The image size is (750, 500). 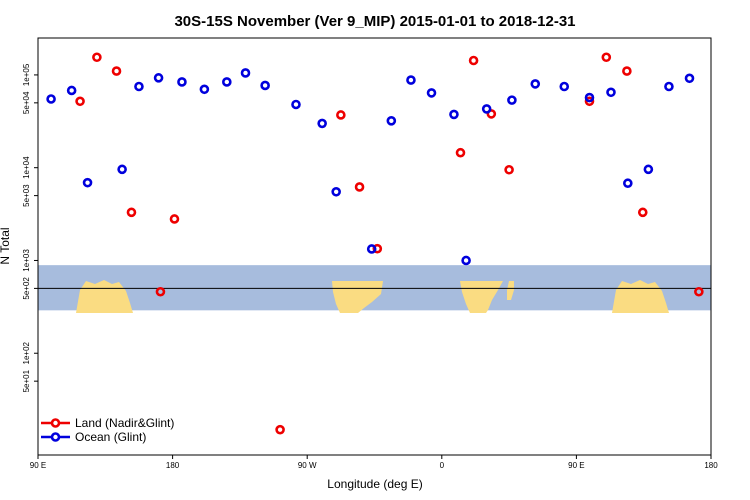 What do you see at coordinates (26, 288) in the screenshot?
I see `y-tick-label: 5e+02` at bounding box center [26, 288].